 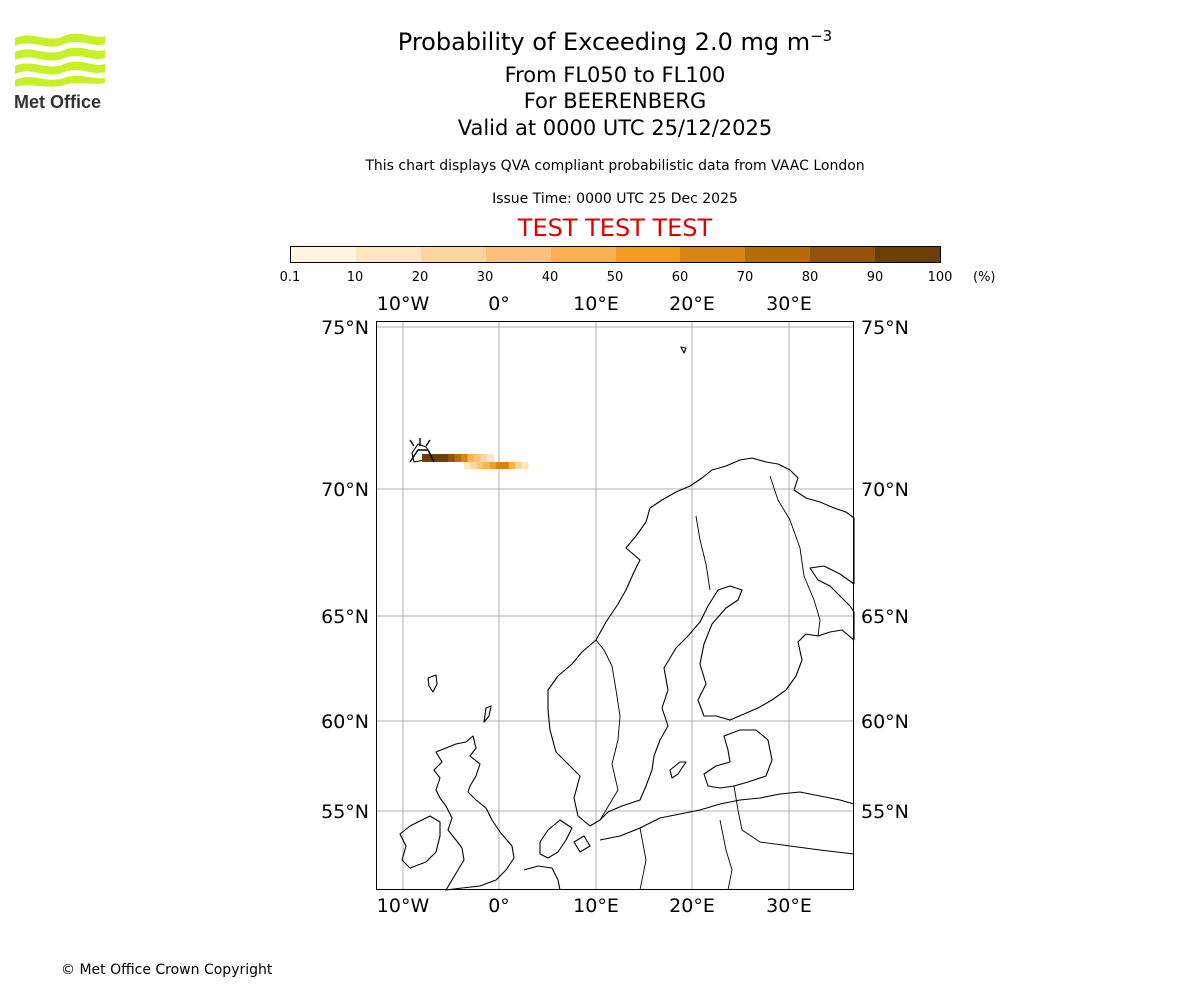 I want to click on lon-label-top: 10°W, so click(x=403, y=304).